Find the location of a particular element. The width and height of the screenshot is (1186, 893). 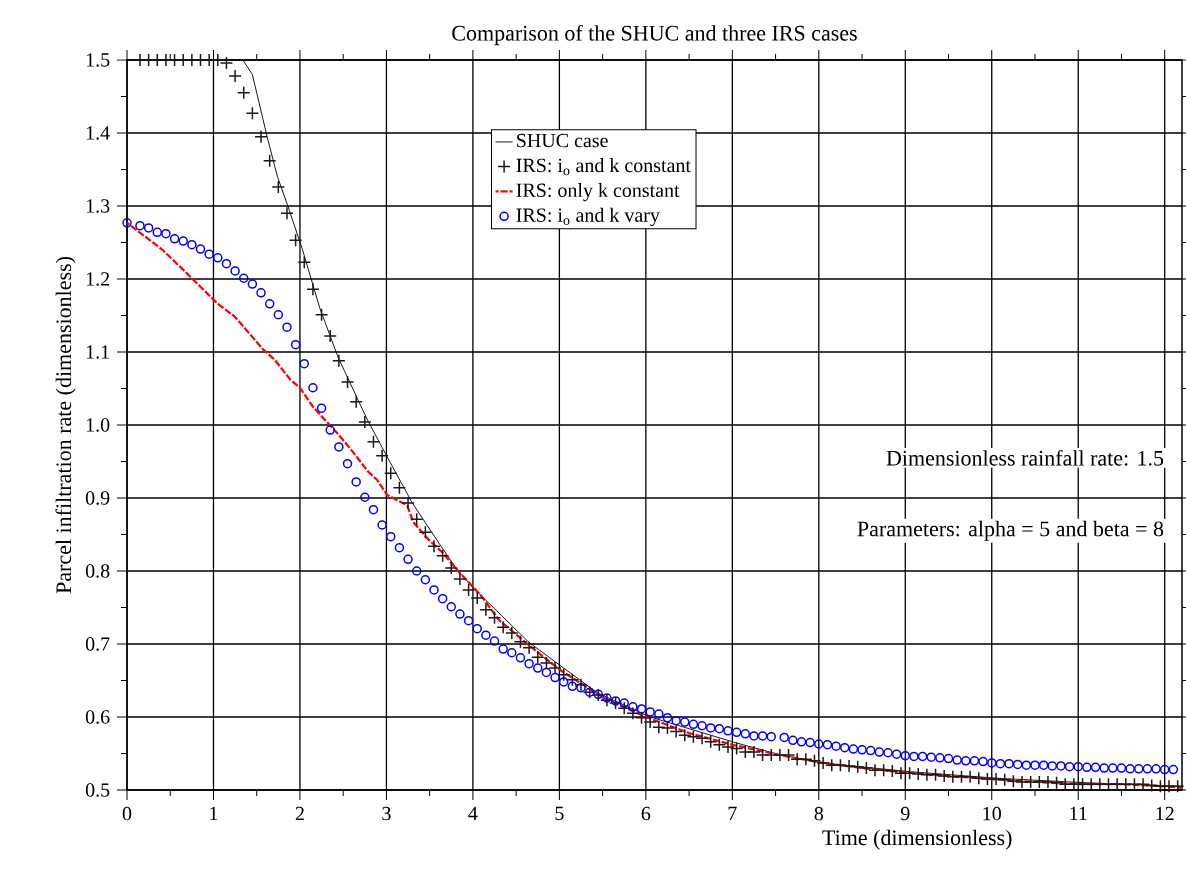

y-tick-label: 1.1 is located at coordinates (97, 352).